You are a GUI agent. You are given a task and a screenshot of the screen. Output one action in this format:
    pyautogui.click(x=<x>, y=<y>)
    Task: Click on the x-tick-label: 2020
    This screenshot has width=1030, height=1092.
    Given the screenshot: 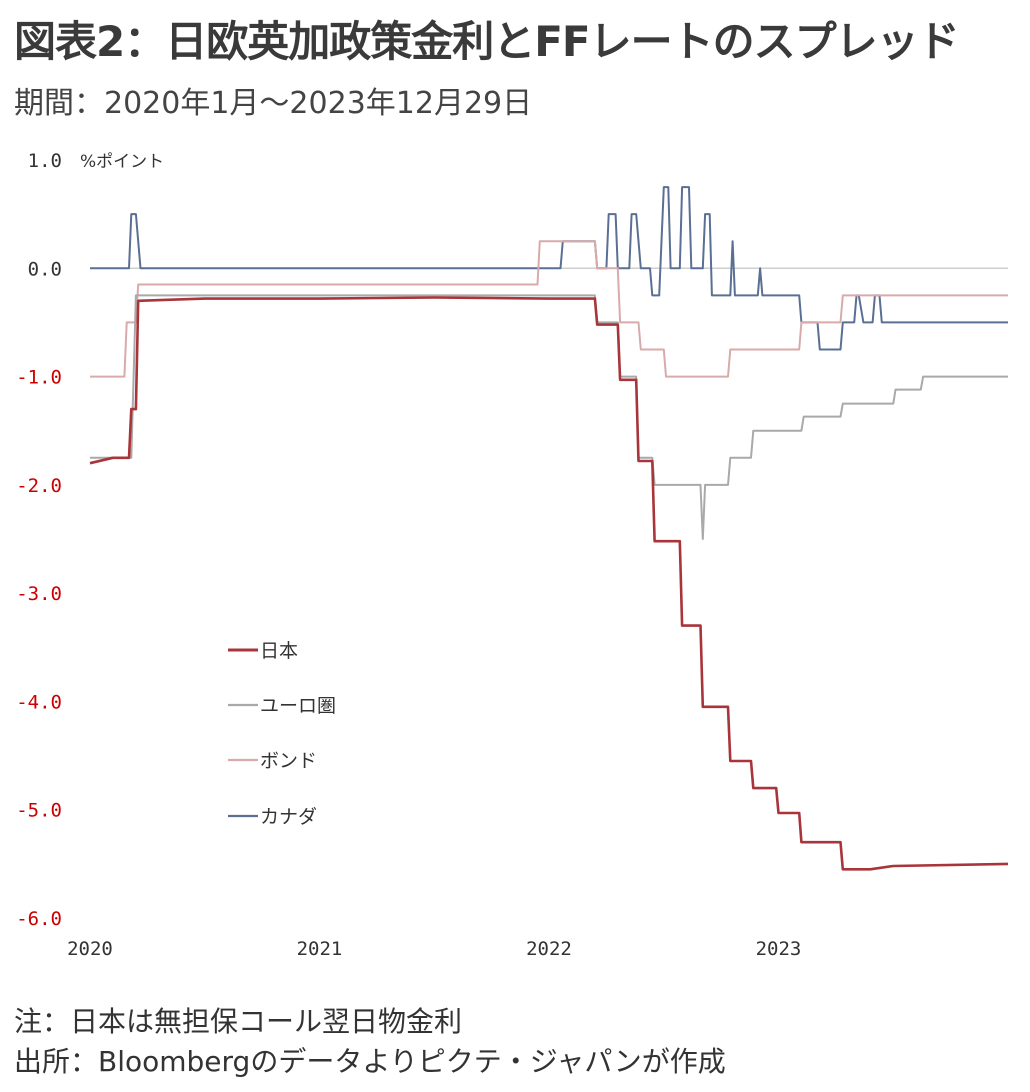 What is the action you would take?
    pyautogui.click(x=90, y=949)
    